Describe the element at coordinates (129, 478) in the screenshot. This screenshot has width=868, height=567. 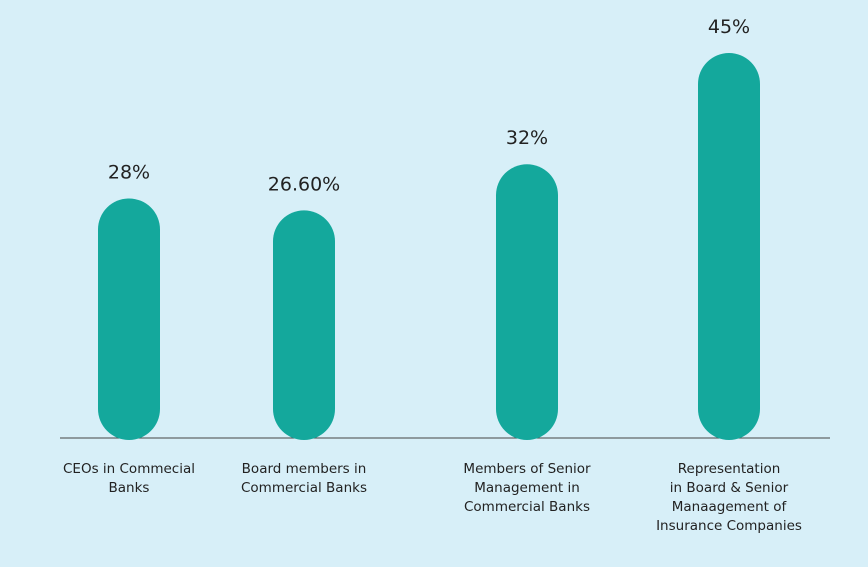
I see `x-tick-label: CEOs in Commecial Banks` at that location.